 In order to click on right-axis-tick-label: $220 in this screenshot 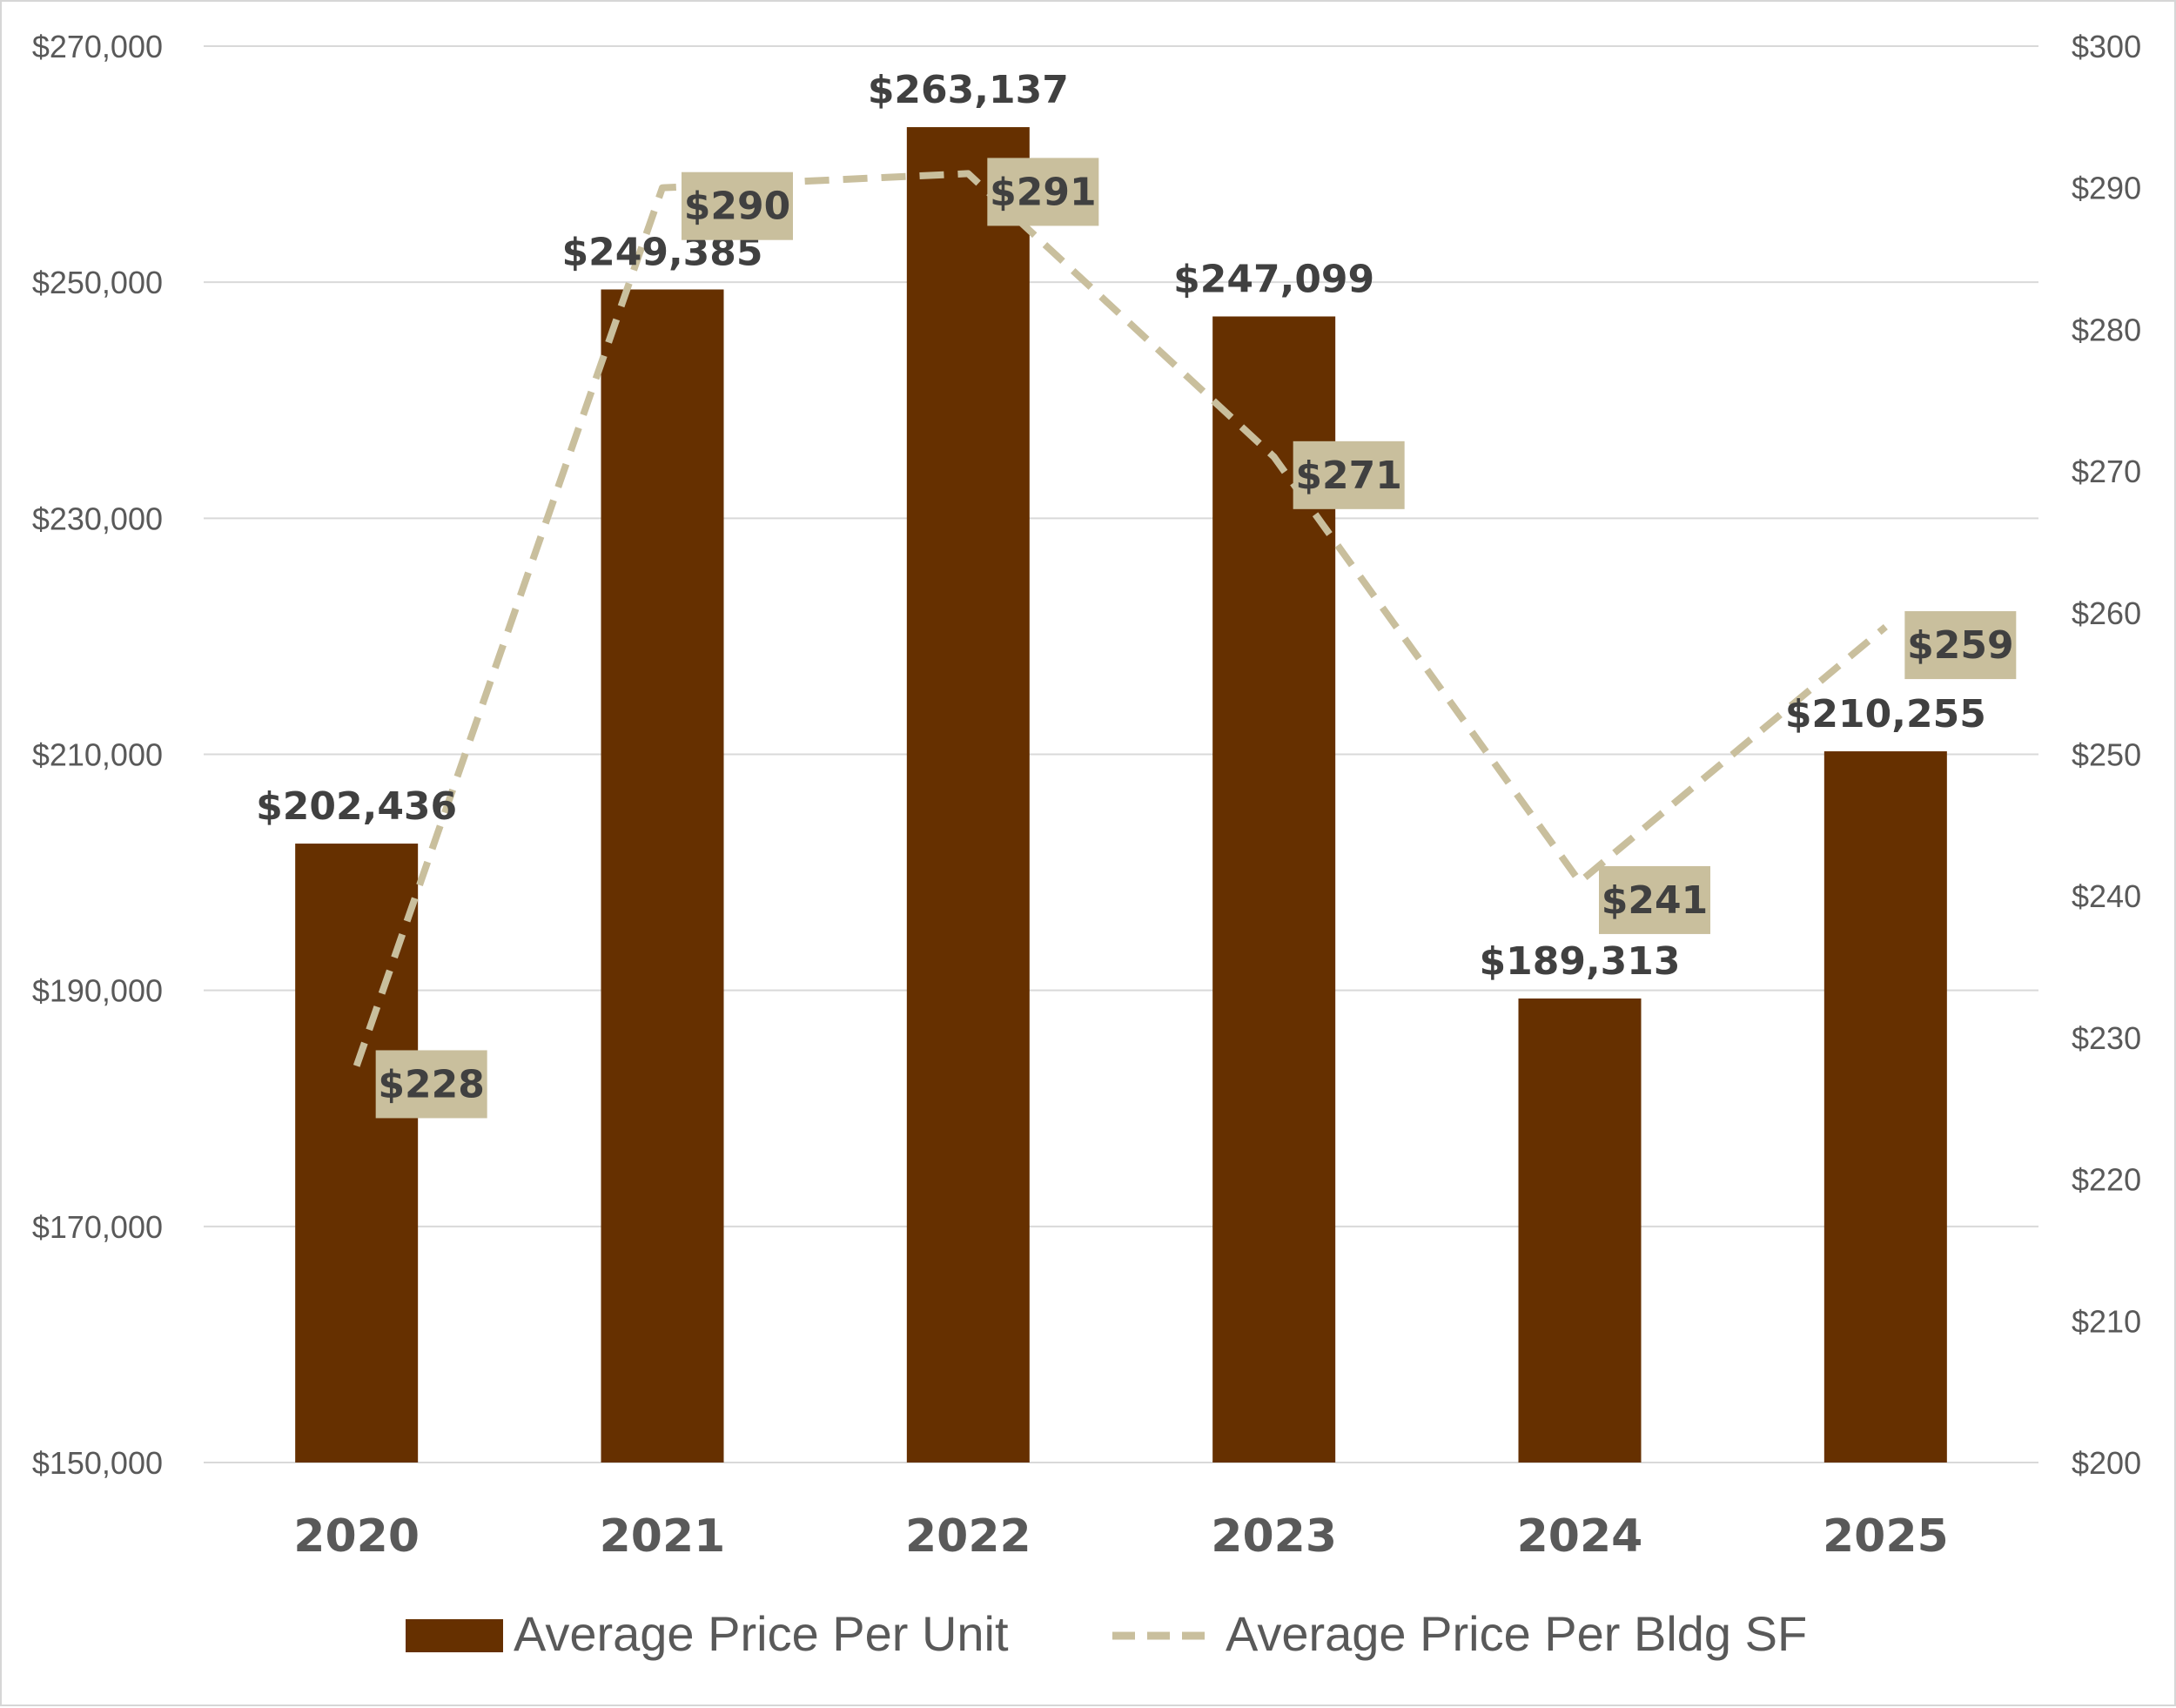, I will do `click(2106, 1180)`.